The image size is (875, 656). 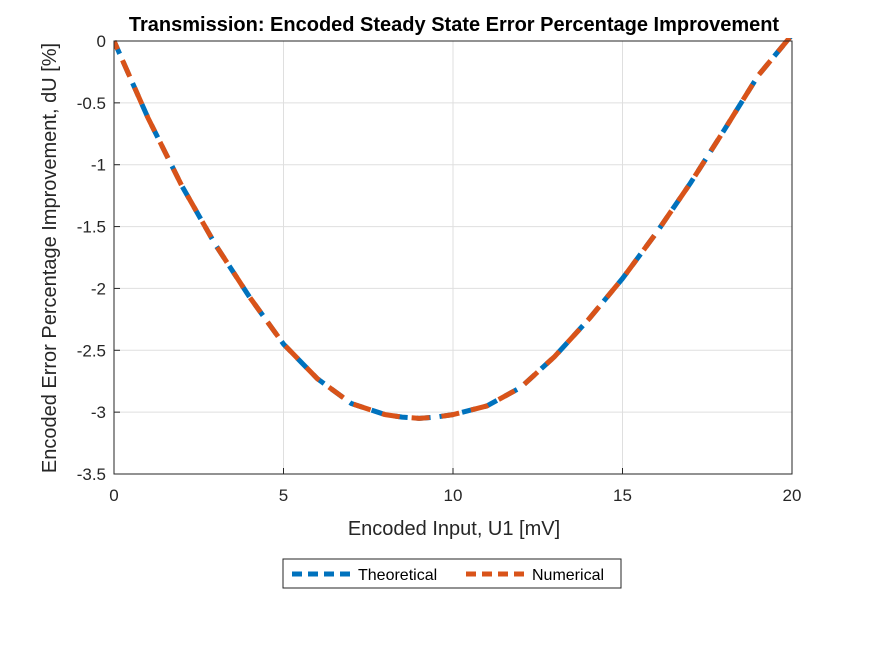 What do you see at coordinates (113, 495) in the screenshot?
I see `x-tick-label: 0` at bounding box center [113, 495].